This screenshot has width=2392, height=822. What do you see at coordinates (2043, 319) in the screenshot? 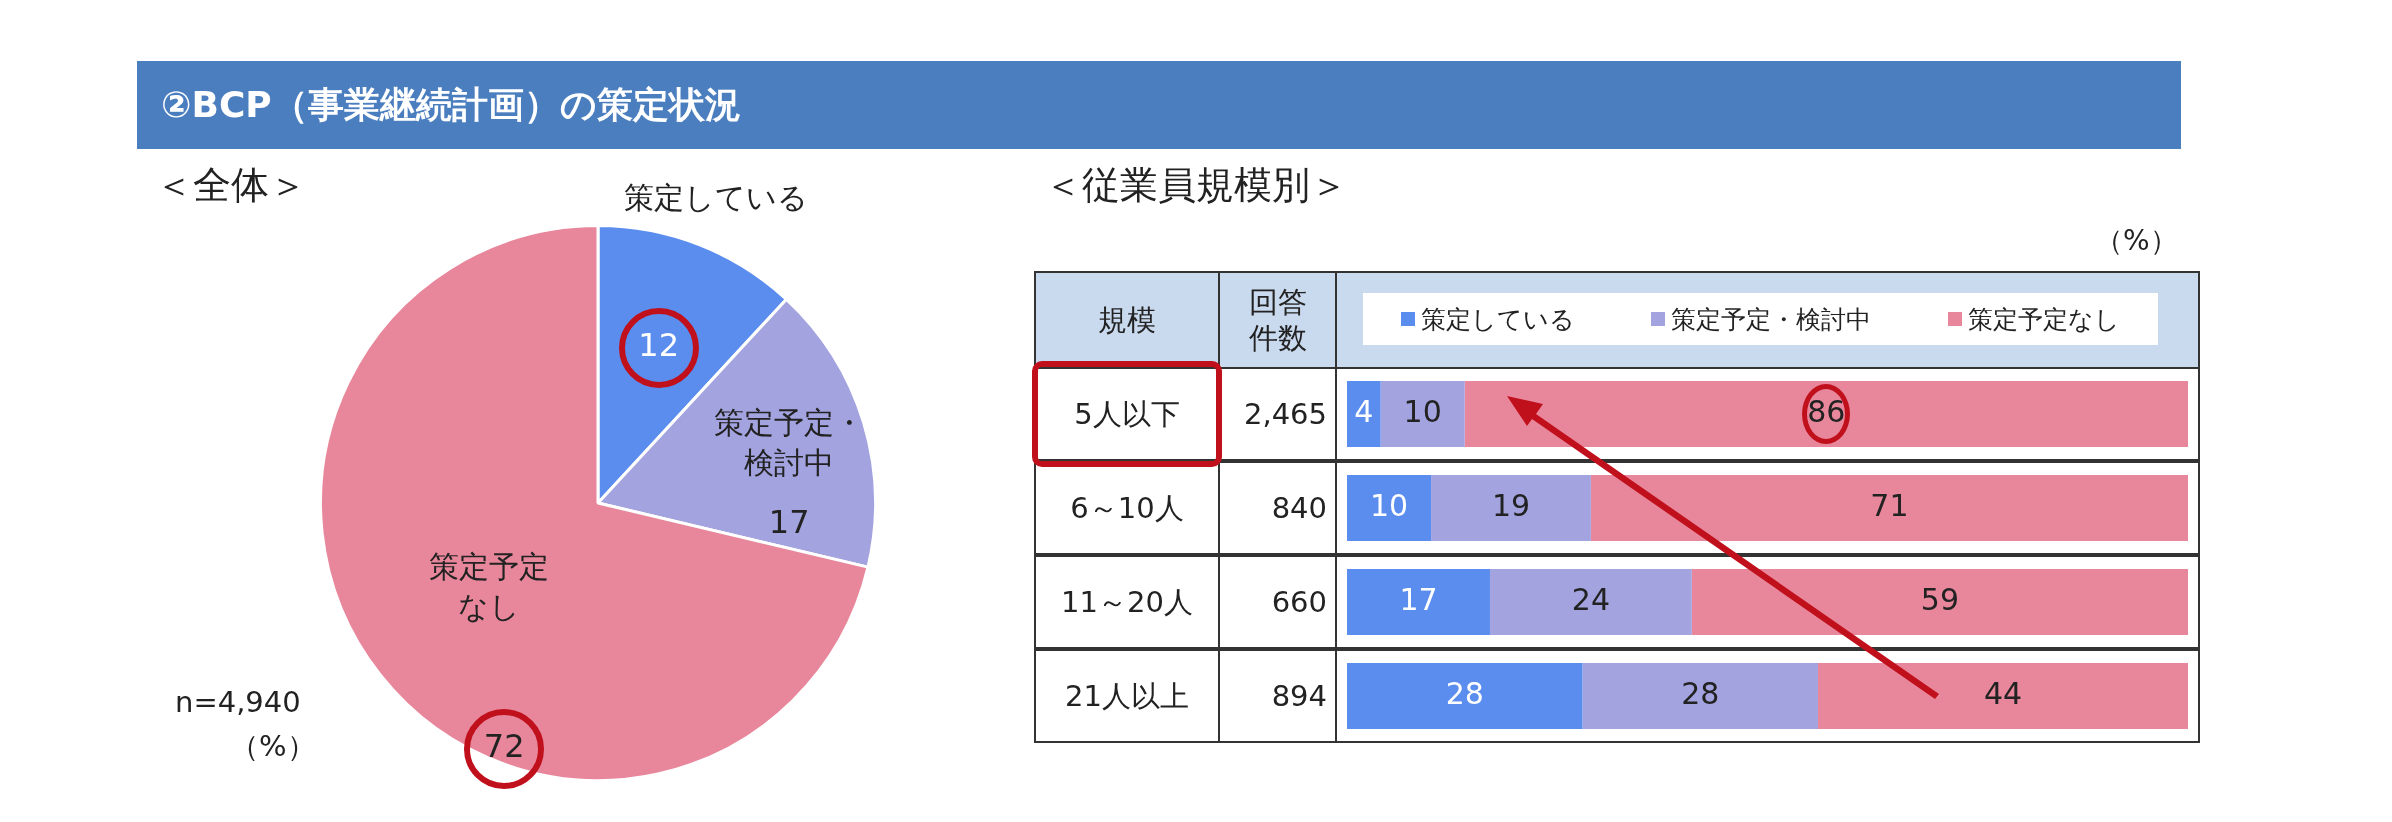
I see `legend-label: 策定予定なし` at bounding box center [2043, 319].